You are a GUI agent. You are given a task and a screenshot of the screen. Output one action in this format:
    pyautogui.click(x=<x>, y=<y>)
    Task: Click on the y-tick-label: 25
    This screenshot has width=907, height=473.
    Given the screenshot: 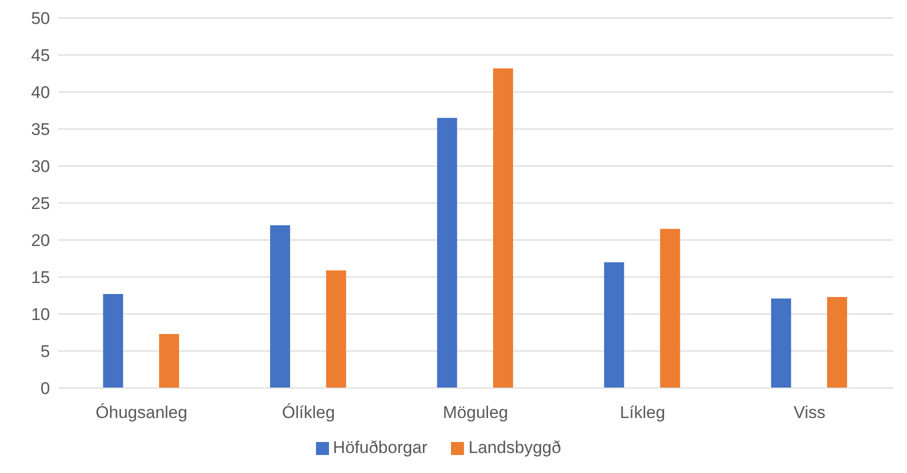 What is the action you would take?
    pyautogui.click(x=40, y=204)
    